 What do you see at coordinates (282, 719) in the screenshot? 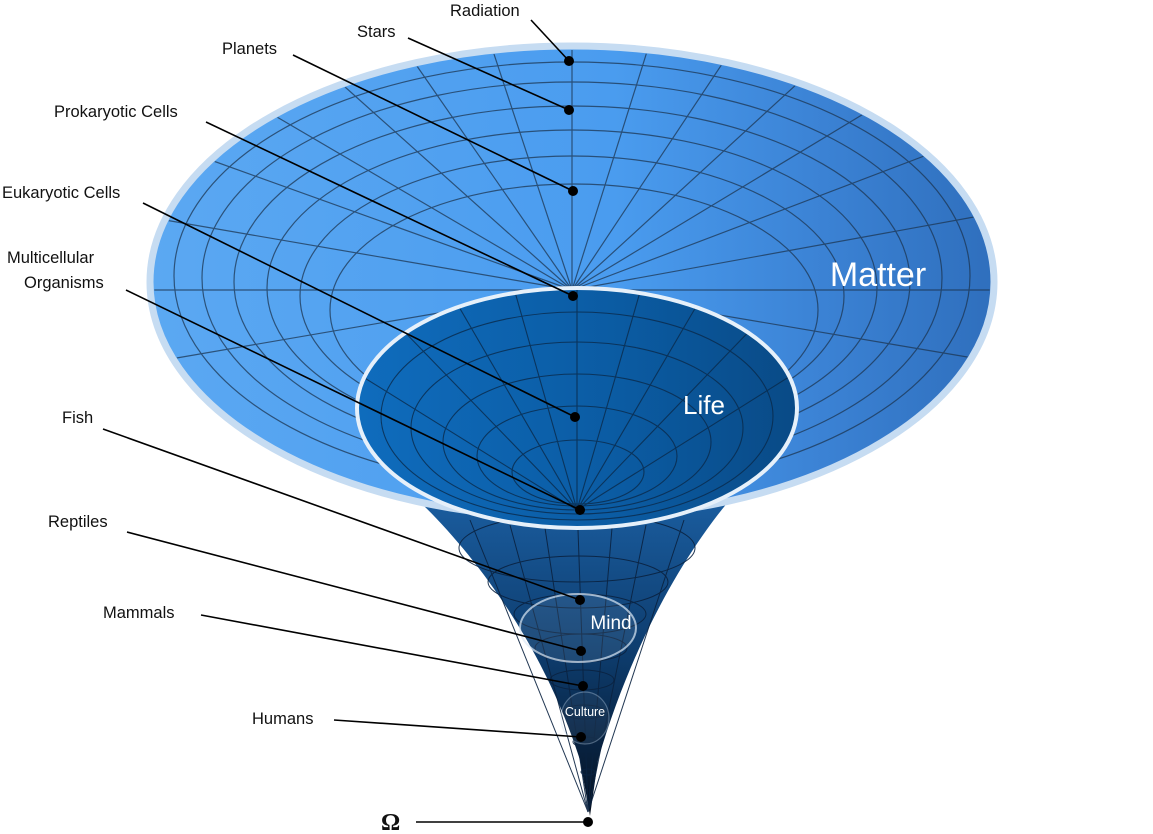
I see `label-humans: Humans` at bounding box center [282, 719].